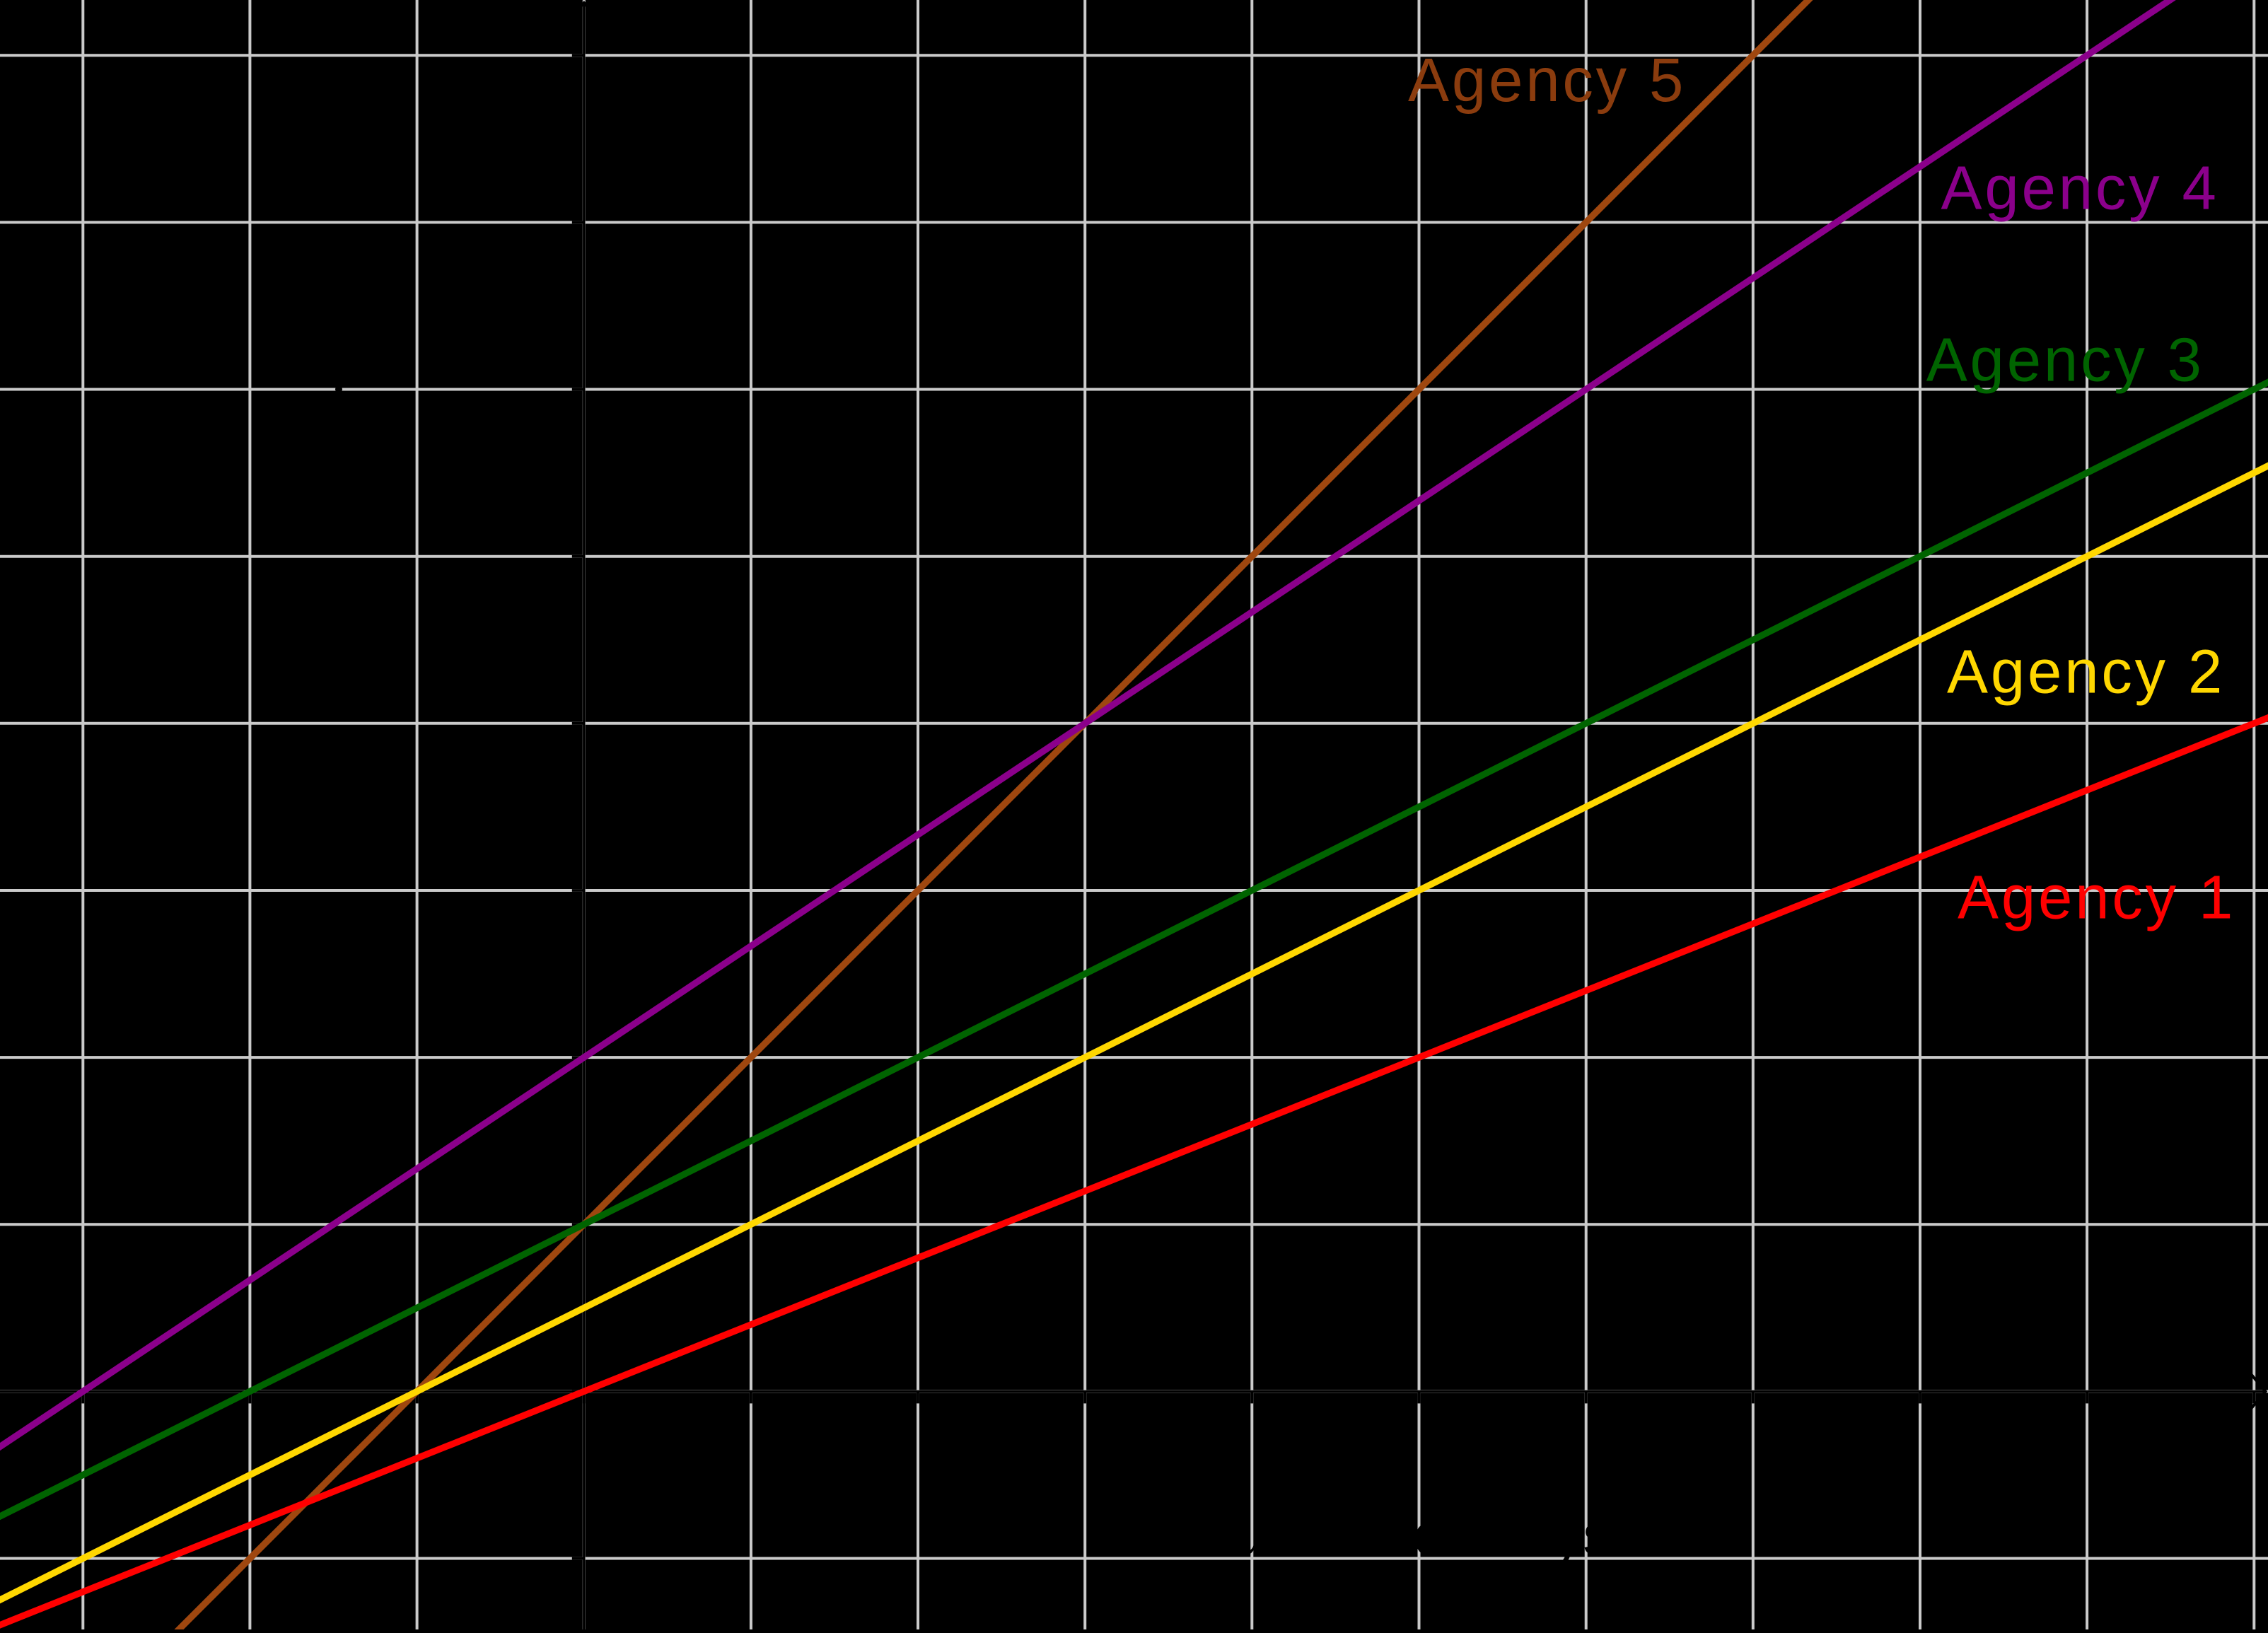 This screenshot has height=1633, width=2268. What do you see at coordinates (2065, 359) in the screenshot?
I see `svg-text: Agency 3` at bounding box center [2065, 359].